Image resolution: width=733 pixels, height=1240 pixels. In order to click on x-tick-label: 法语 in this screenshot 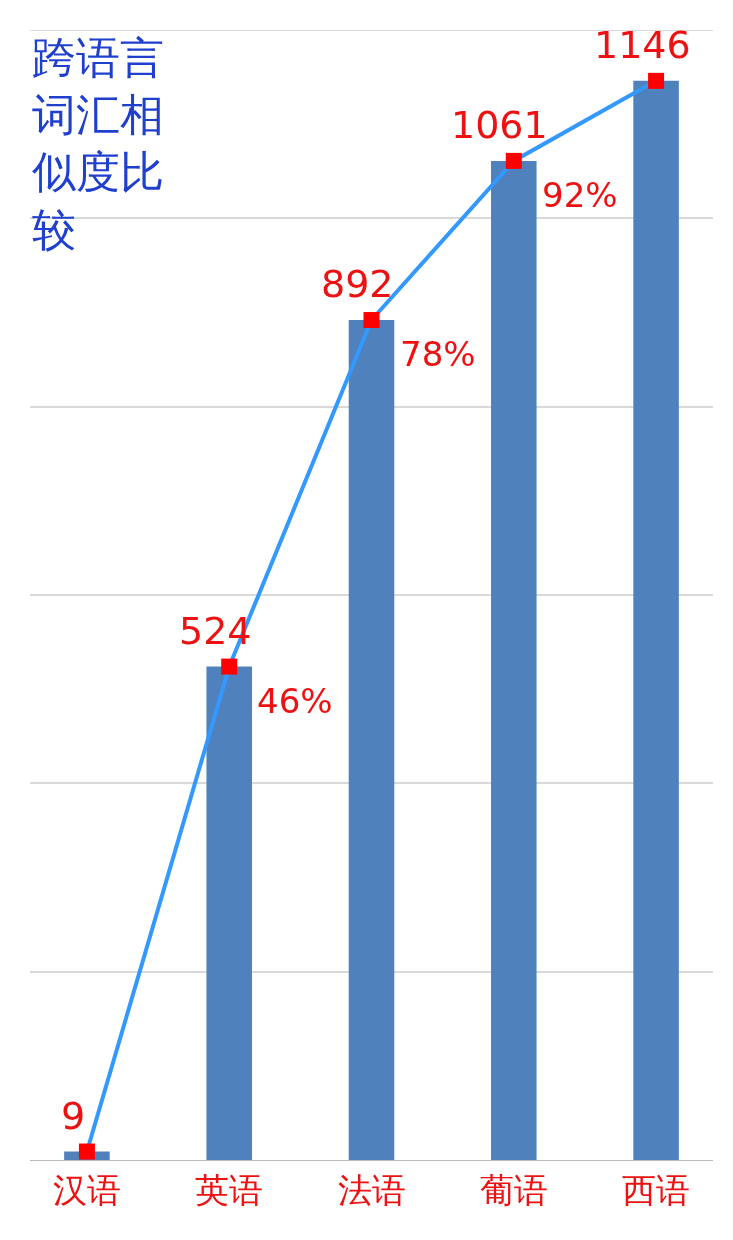, I will do `click(371, 1189)`.